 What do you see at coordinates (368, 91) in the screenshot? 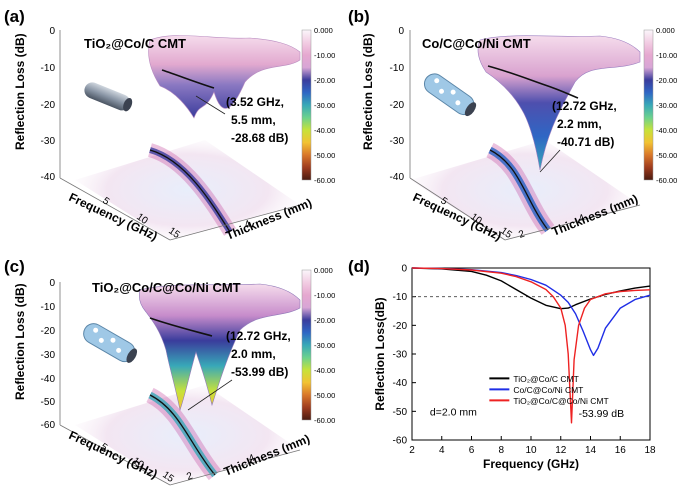
I see `panel-b-z-label: Reflection Loss (dB)` at bounding box center [368, 91].